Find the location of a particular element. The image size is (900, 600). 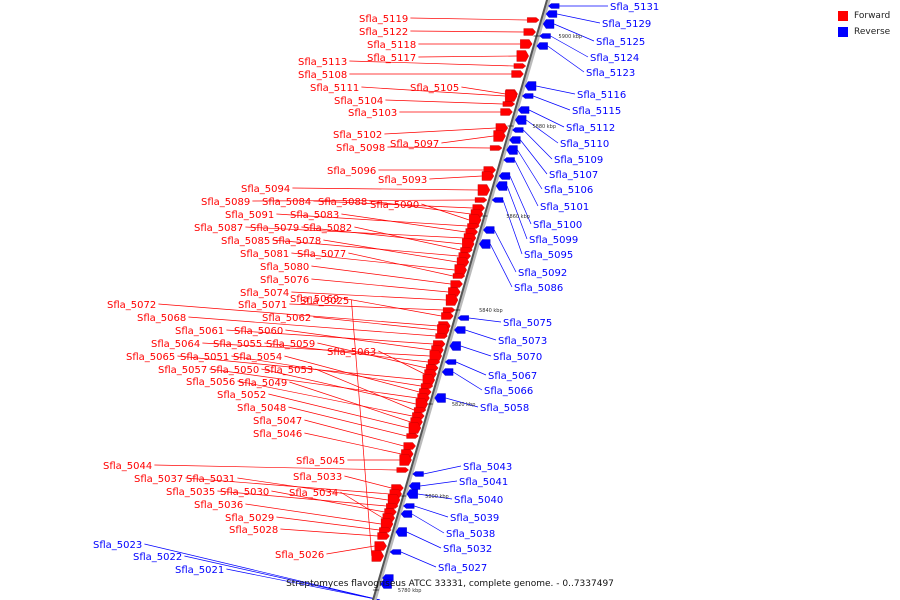

forward-gene-label: Sfla_5031 is located at coordinates (210, 479).